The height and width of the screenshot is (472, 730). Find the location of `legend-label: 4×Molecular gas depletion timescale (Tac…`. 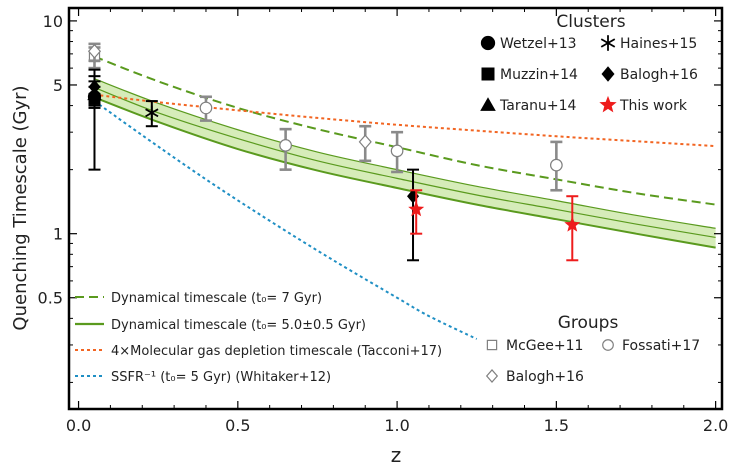

legend-label: 4×Molecular gas depletion timescale (Tac… is located at coordinates (276, 351).